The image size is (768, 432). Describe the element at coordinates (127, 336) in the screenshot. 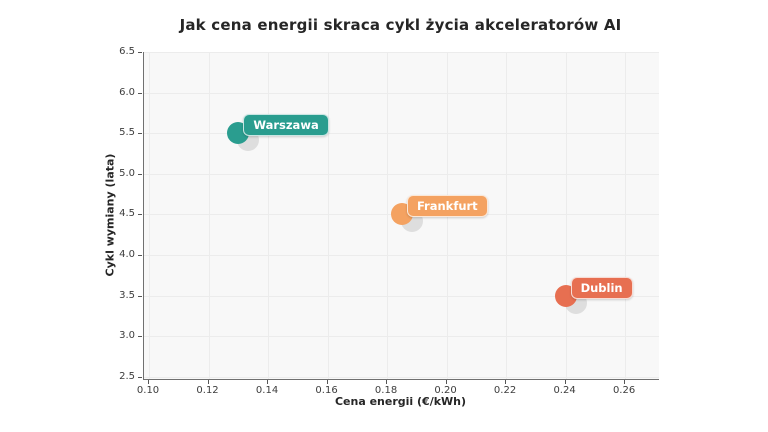

I see `y-tick-label: 3.0` at that location.